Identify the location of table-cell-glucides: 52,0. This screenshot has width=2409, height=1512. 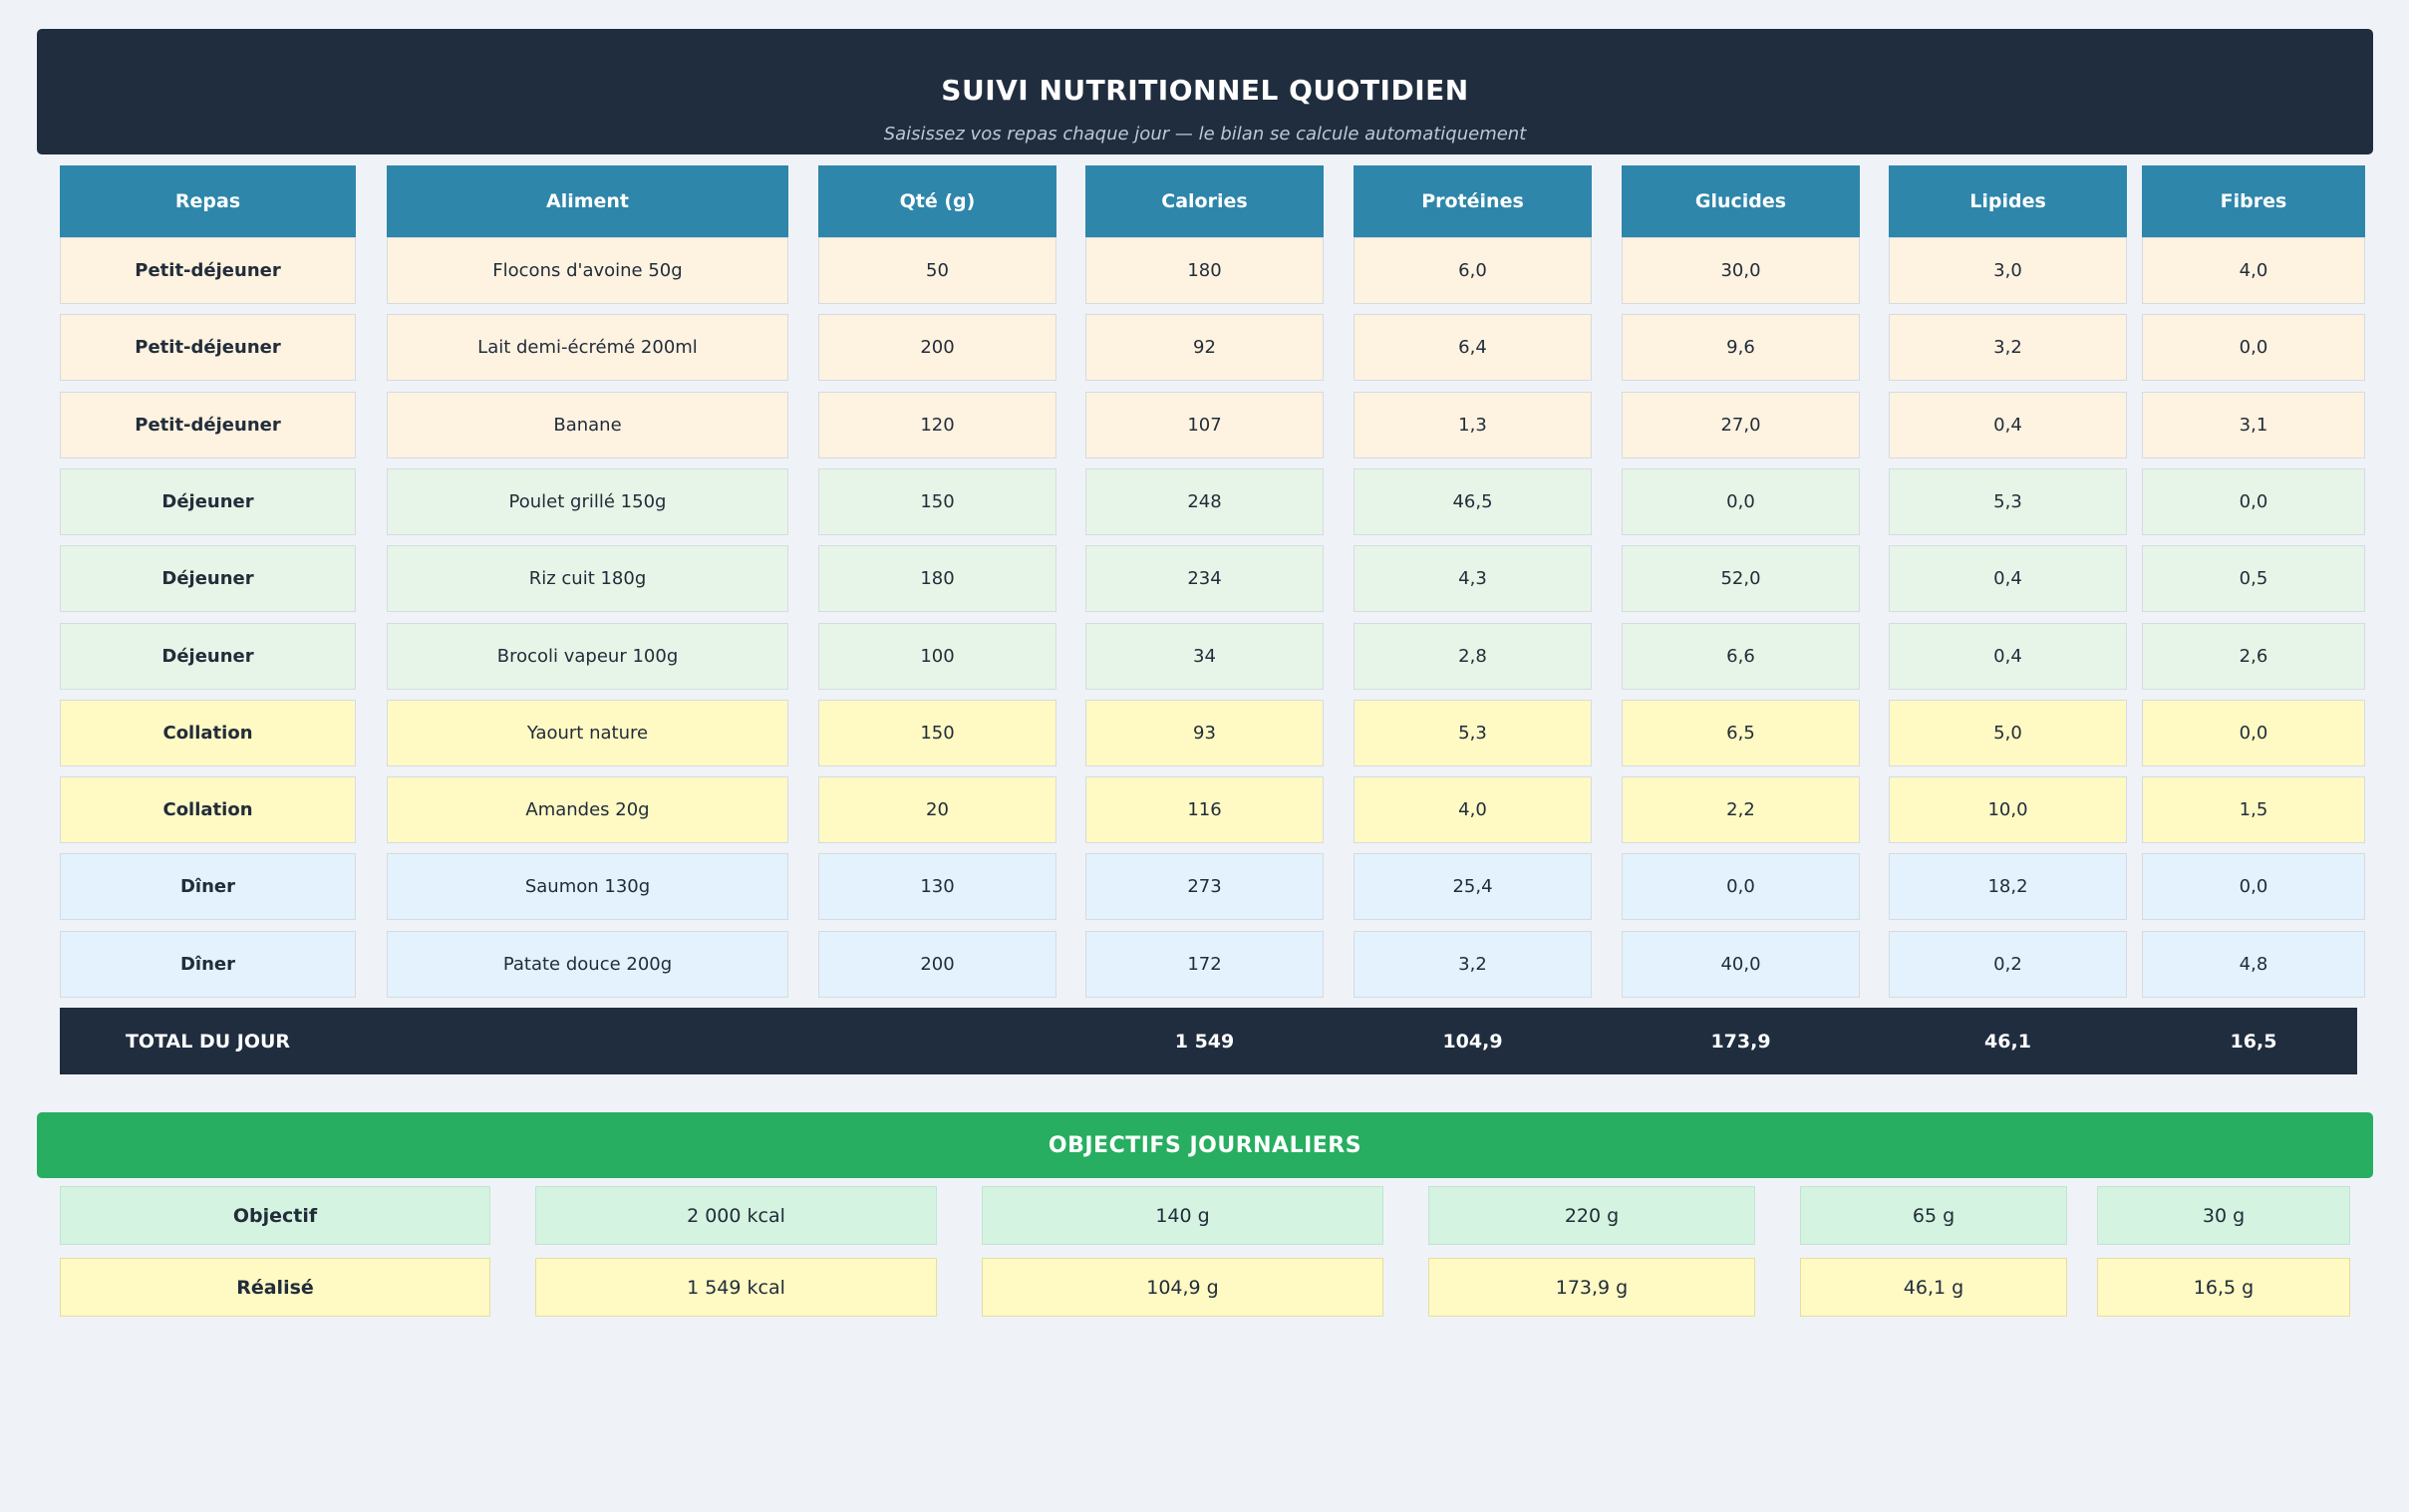
(1741, 578).